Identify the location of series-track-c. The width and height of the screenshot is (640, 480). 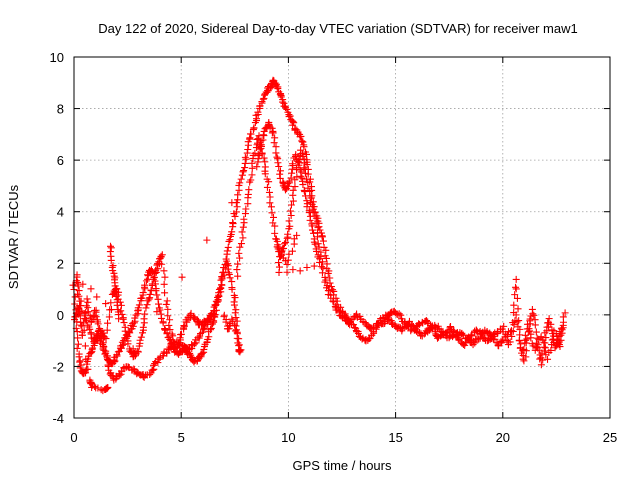
(145, 317).